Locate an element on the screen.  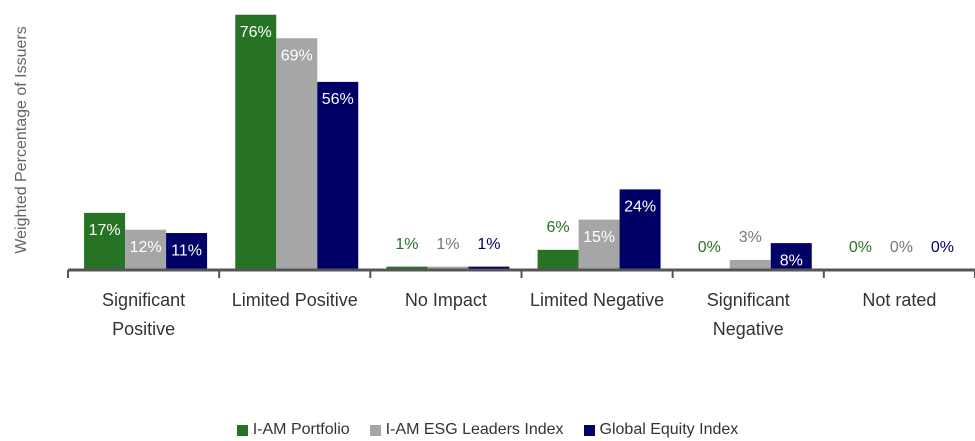
x-tick-label: Significant Positive is located at coordinates (144, 314).